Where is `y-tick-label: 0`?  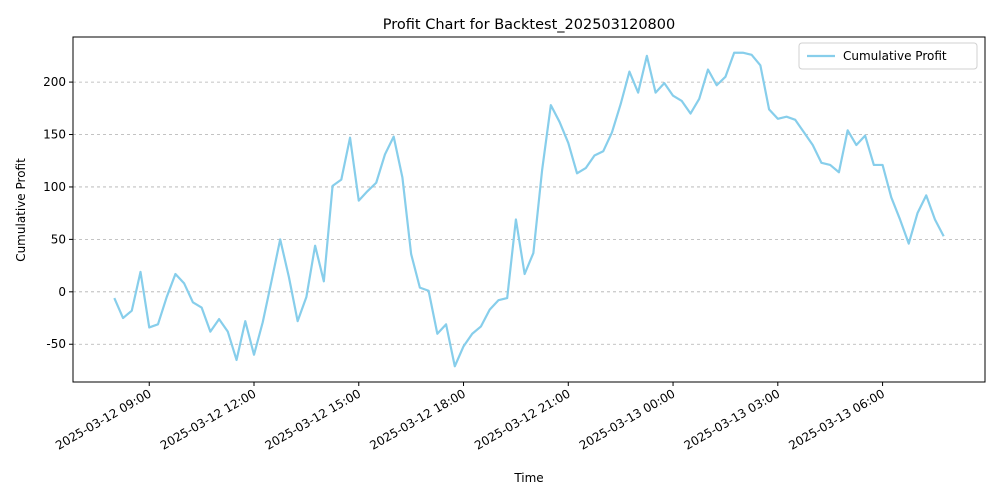
y-tick-label: 0 is located at coordinates (62, 292).